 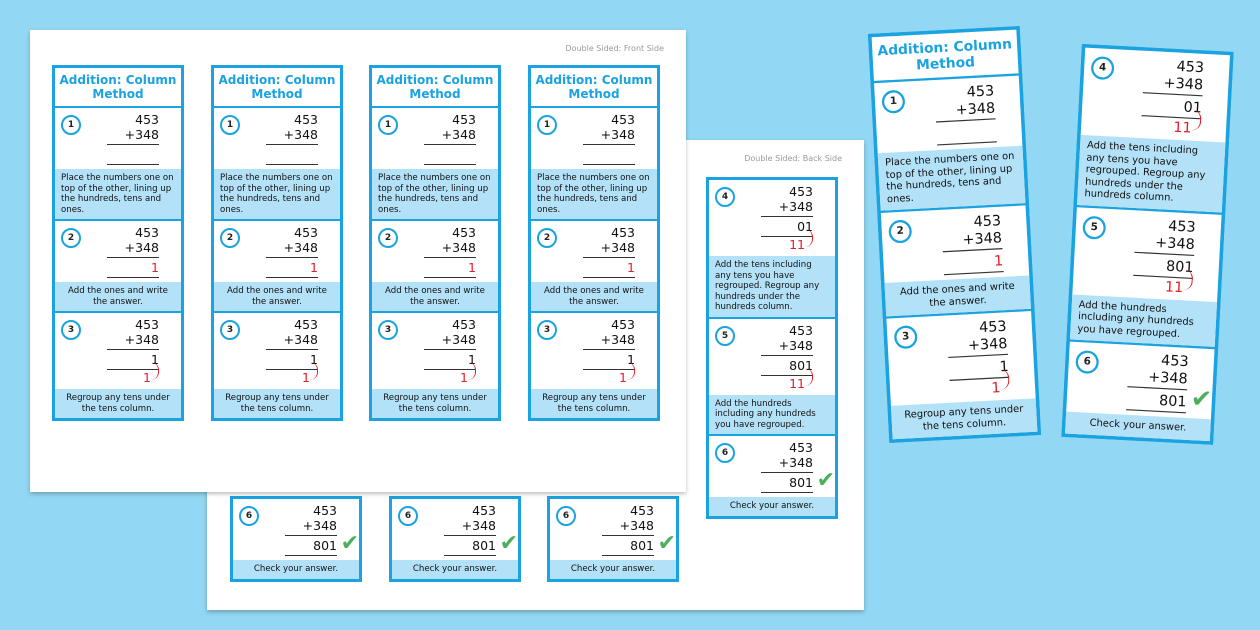 I want to click on carry-digits: 11, so click(x=1171, y=122).